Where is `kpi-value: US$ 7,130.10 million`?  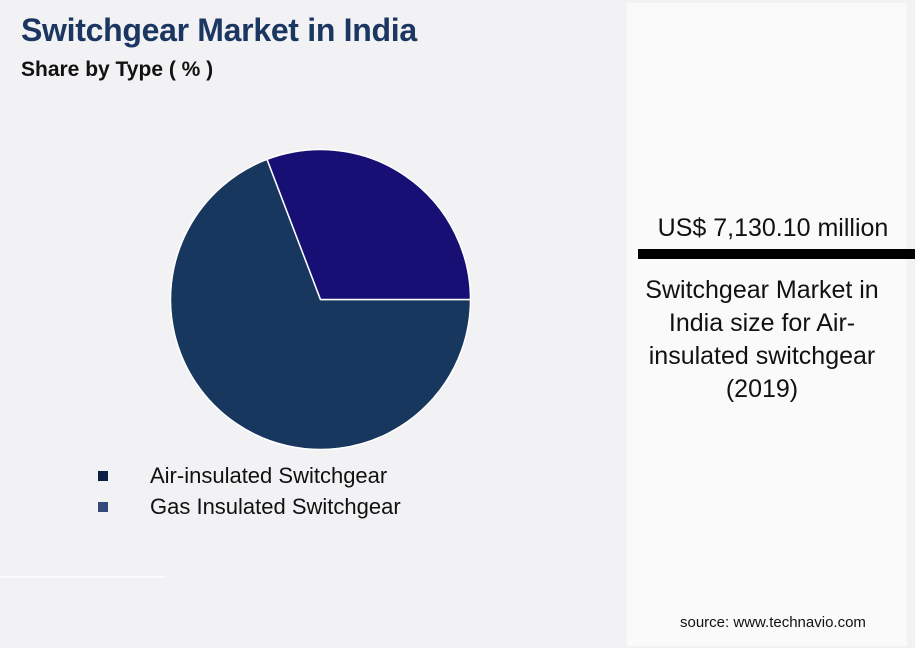
kpi-value: US$ 7,130.10 million is located at coordinates (773, 228).